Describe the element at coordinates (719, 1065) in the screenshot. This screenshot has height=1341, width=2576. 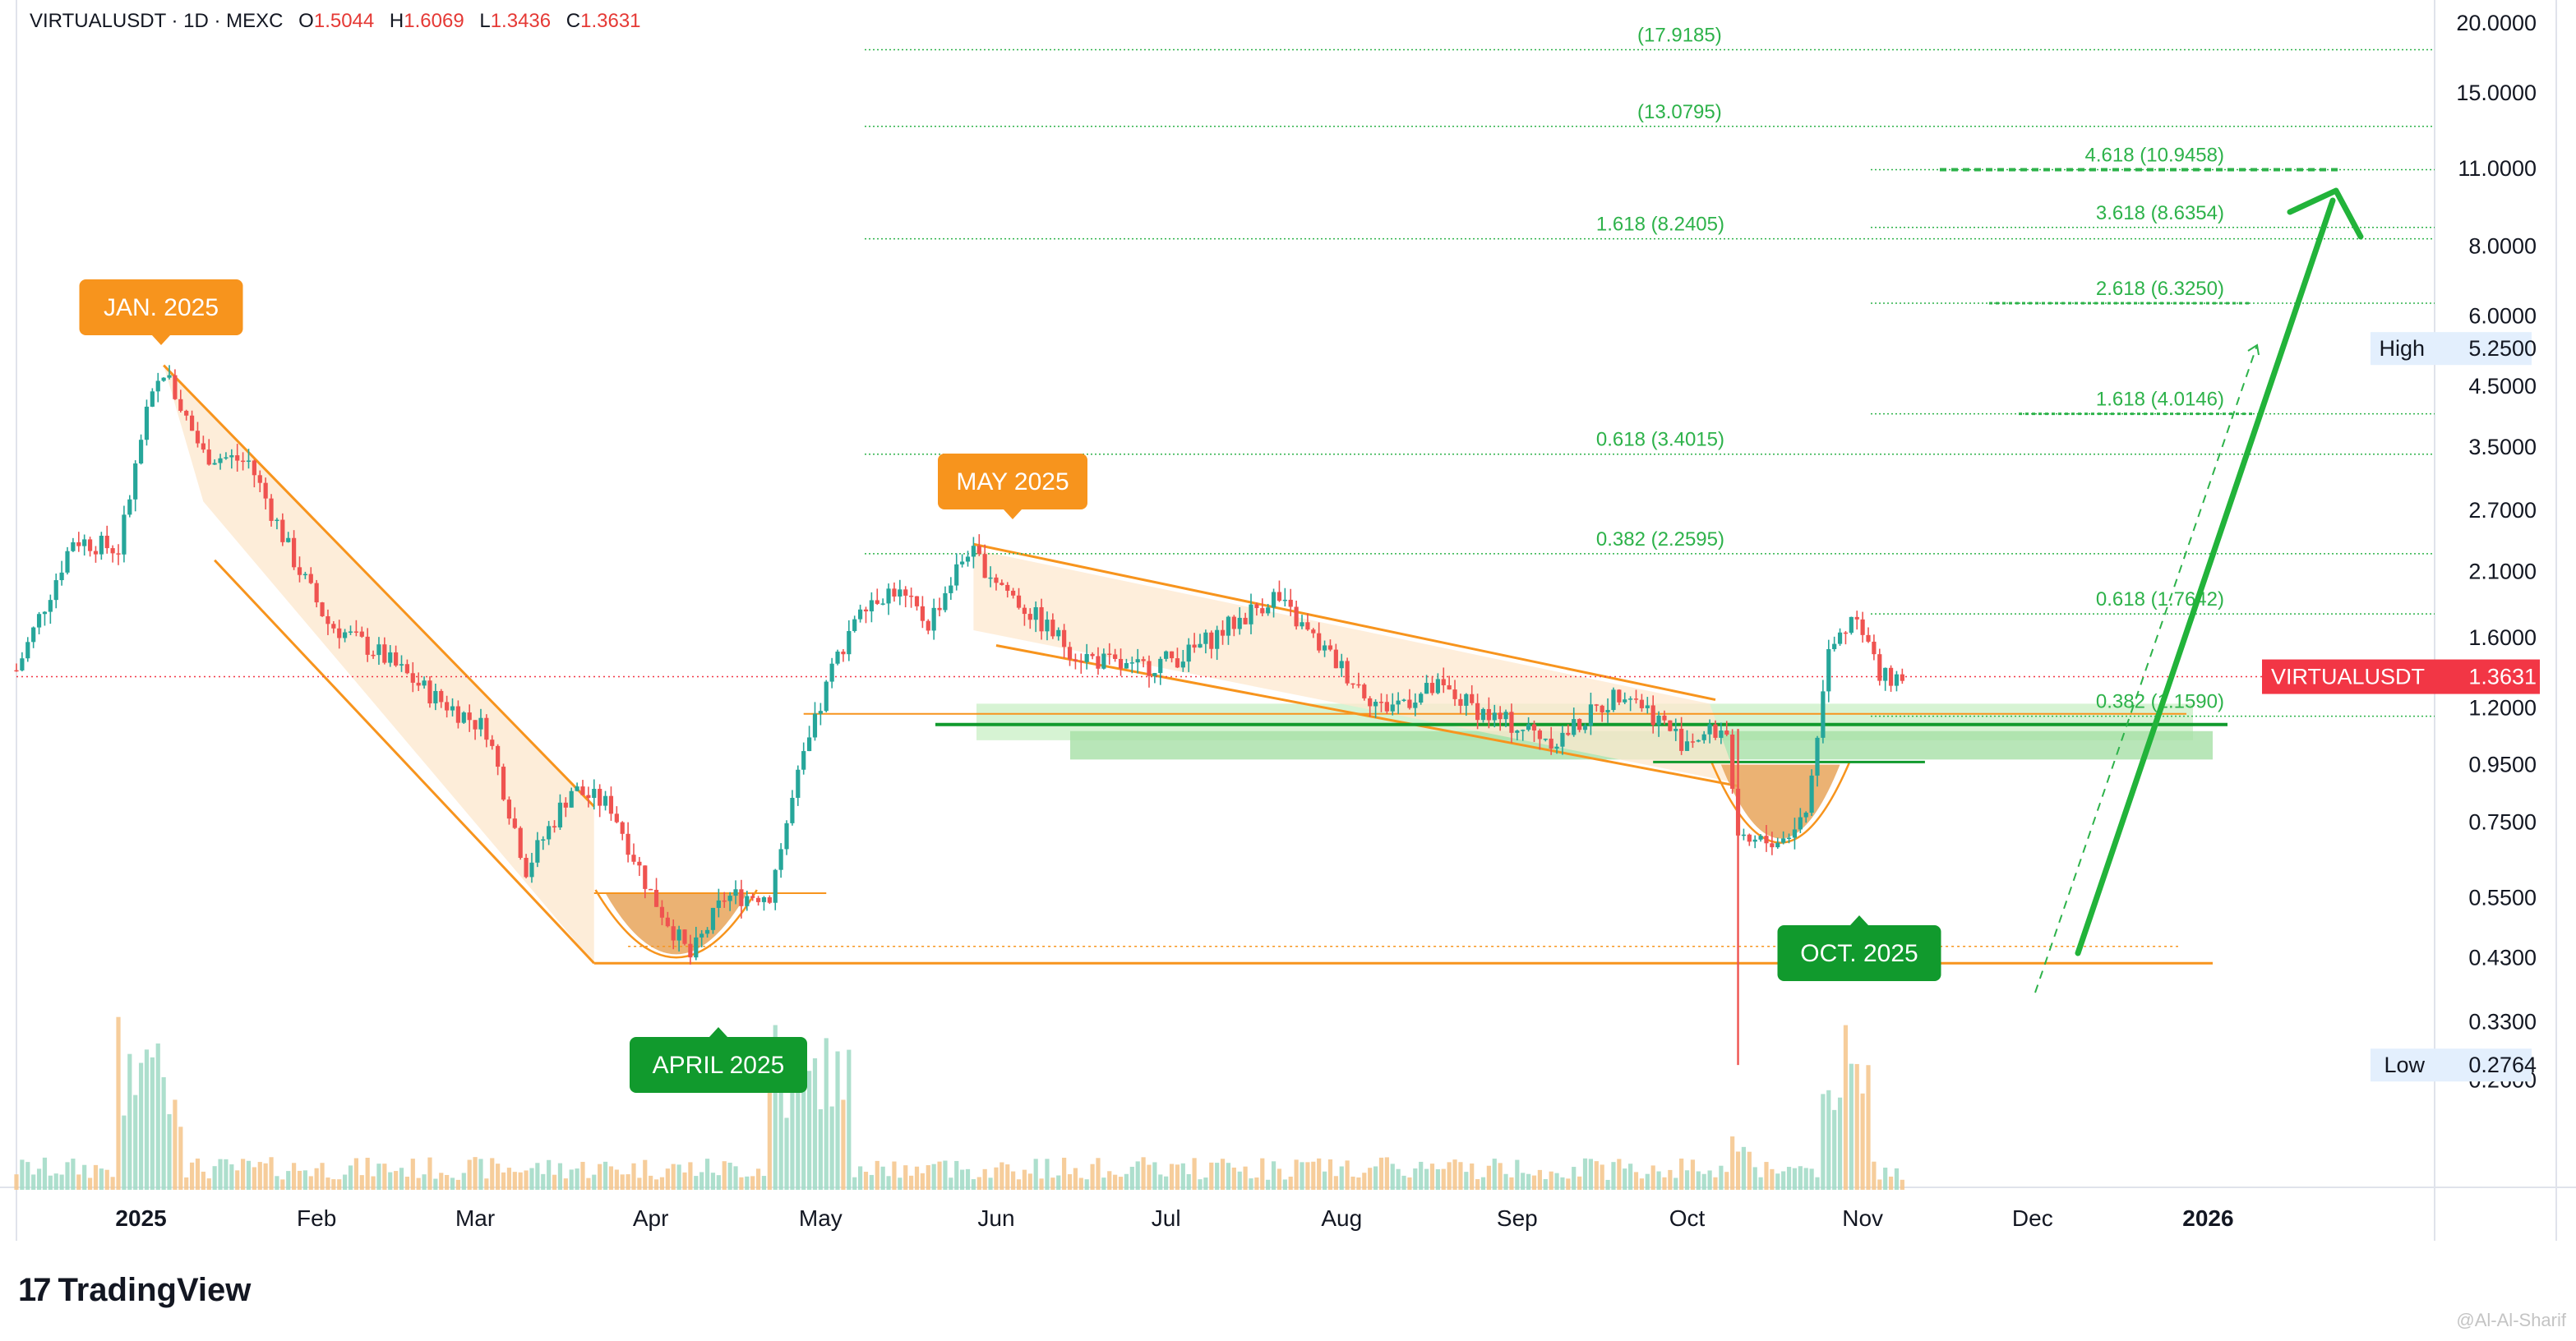
I see `callout-april-2025-box` at that location.